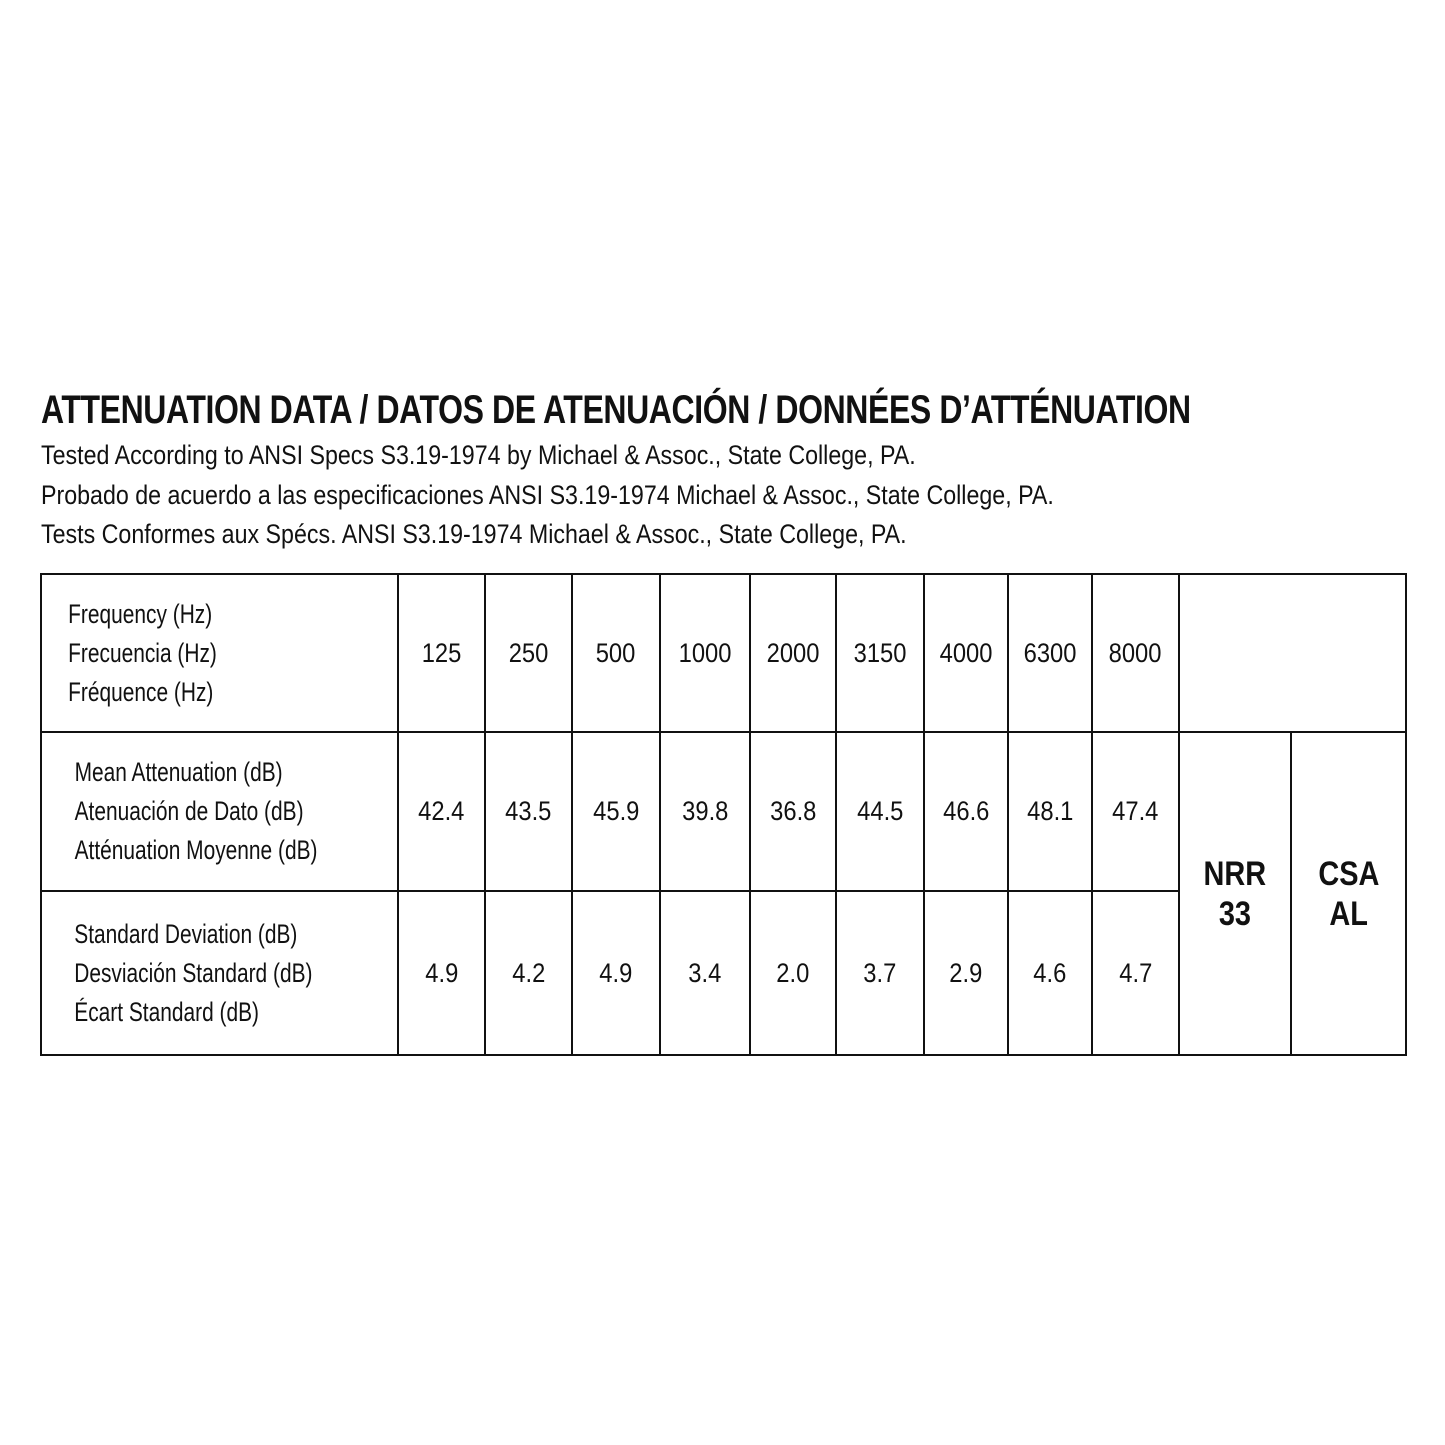 The image size is (1445, 1445). I want to click on row-label-line: Desviación Standard (dB), so click(193, 972).